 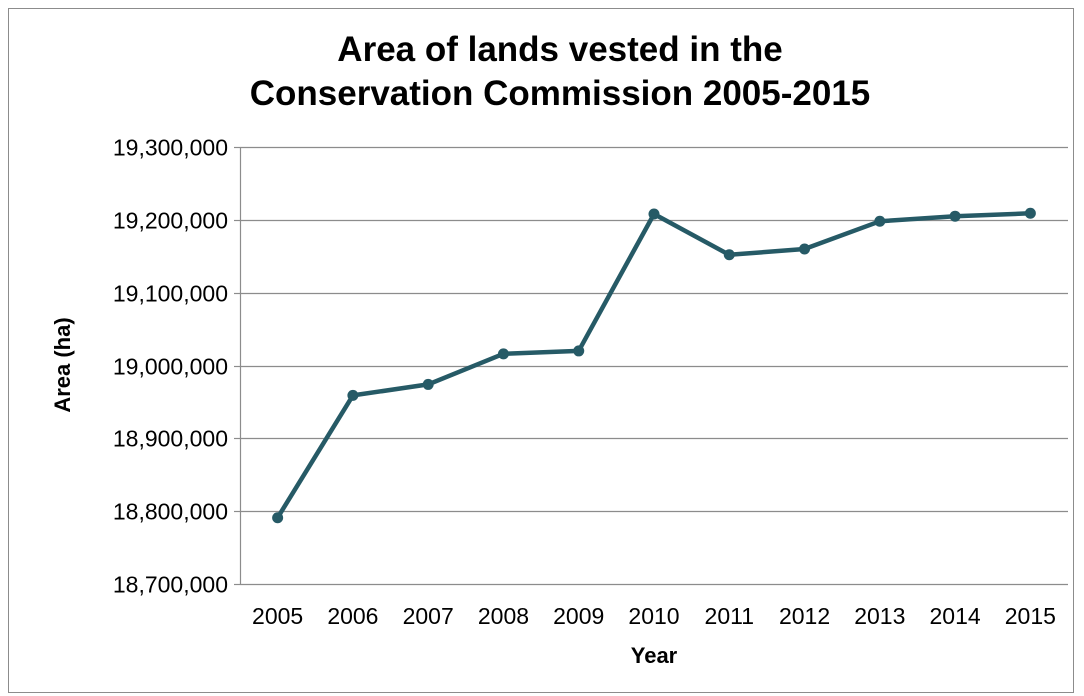 What do you see at coordinates (578, 616) in the screenshot?
I see `x-tick-label: 2009` at bounding box center [578, 616].